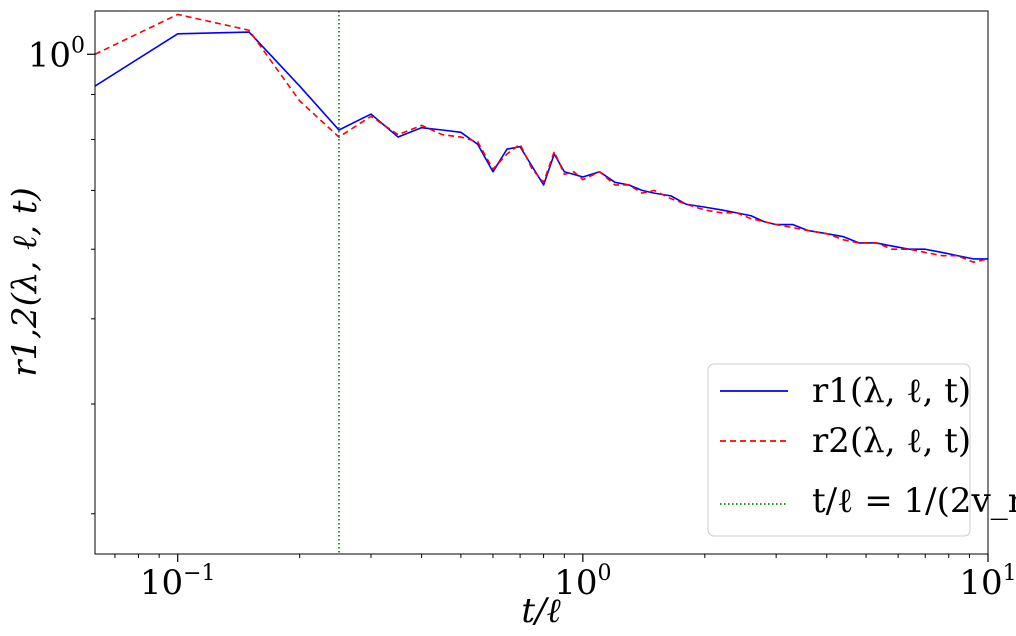 Image resolution: width=1016 pixels, height=636 pixels. I want to click on x-axis-label: t/ℓ, so click(540, 611).